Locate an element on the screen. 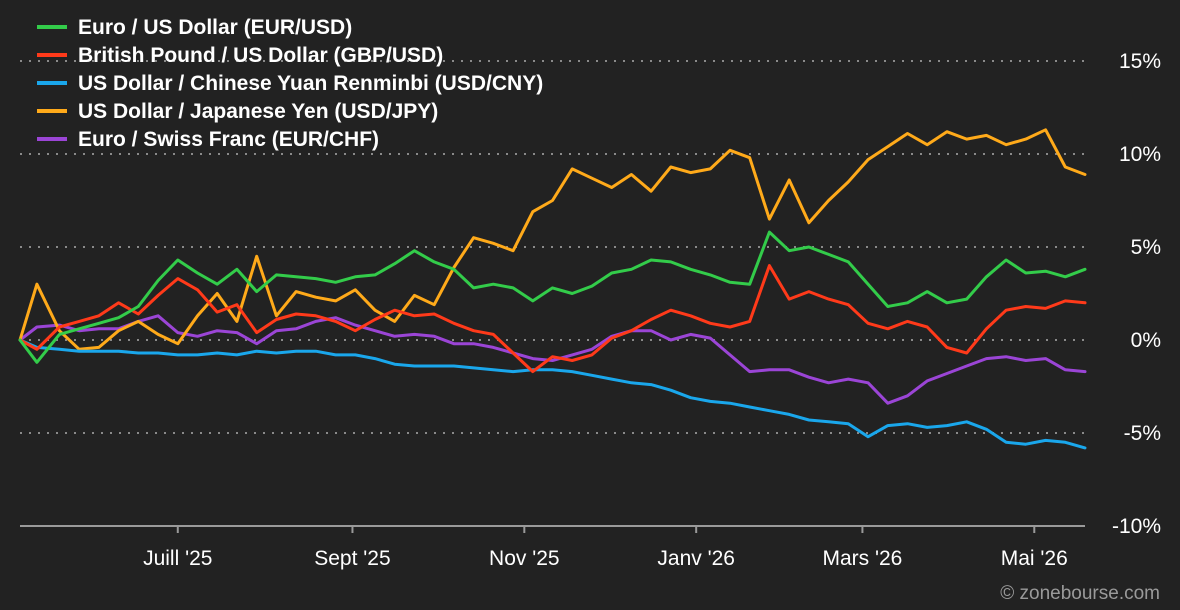  legend-label: British Pound / US Dollar (GBP/USD) is located at coordinates (260, 55).